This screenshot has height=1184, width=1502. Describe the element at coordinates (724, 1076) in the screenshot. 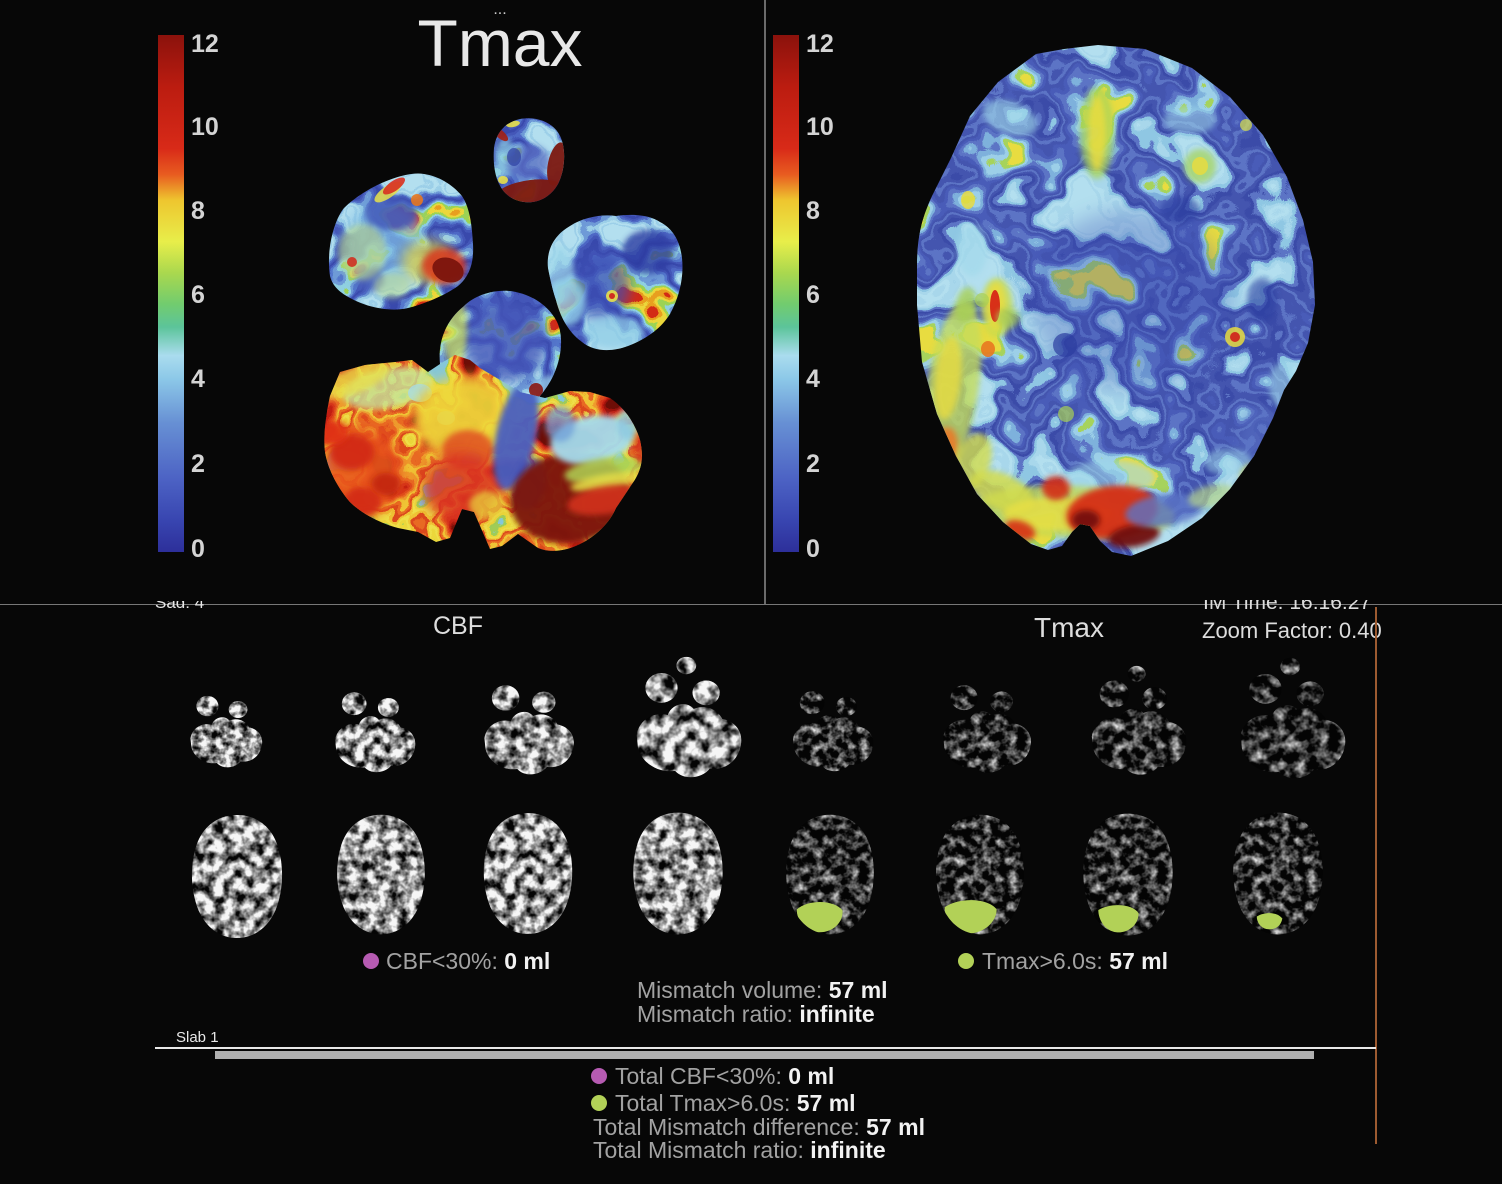

I see `svg-text: Total CBF<30%: 0 ml` at that location.